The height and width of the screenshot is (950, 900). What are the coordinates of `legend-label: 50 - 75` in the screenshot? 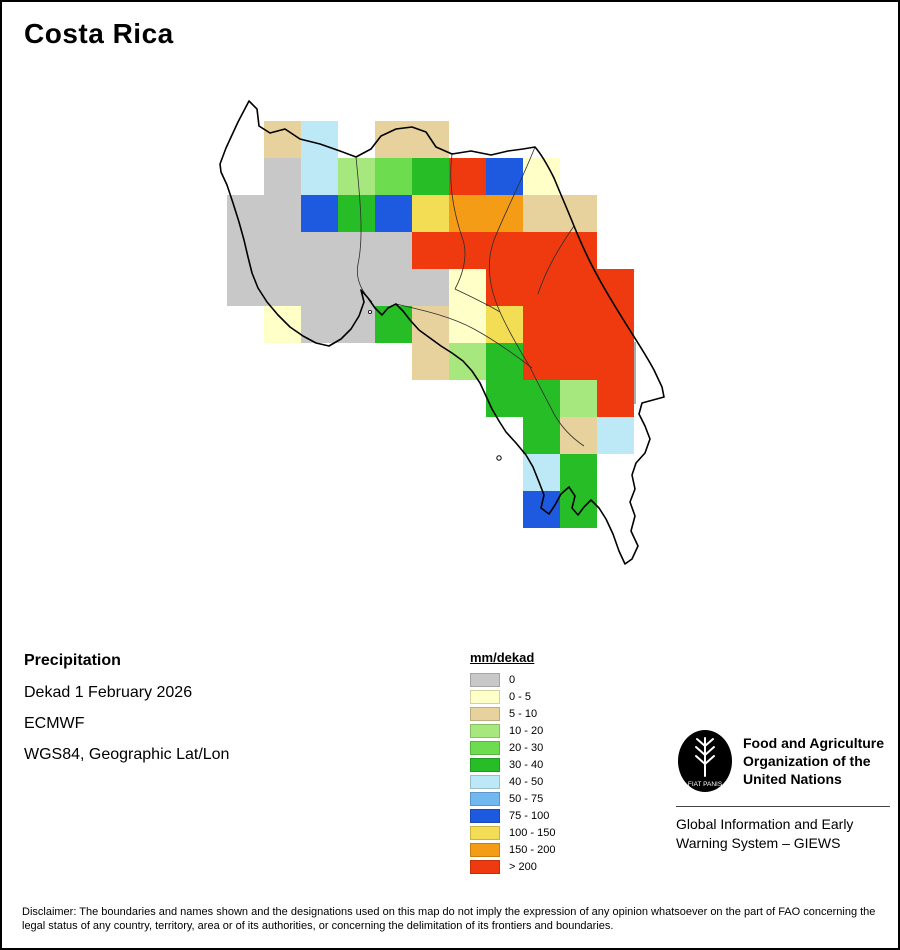 It's located at (526, 798).